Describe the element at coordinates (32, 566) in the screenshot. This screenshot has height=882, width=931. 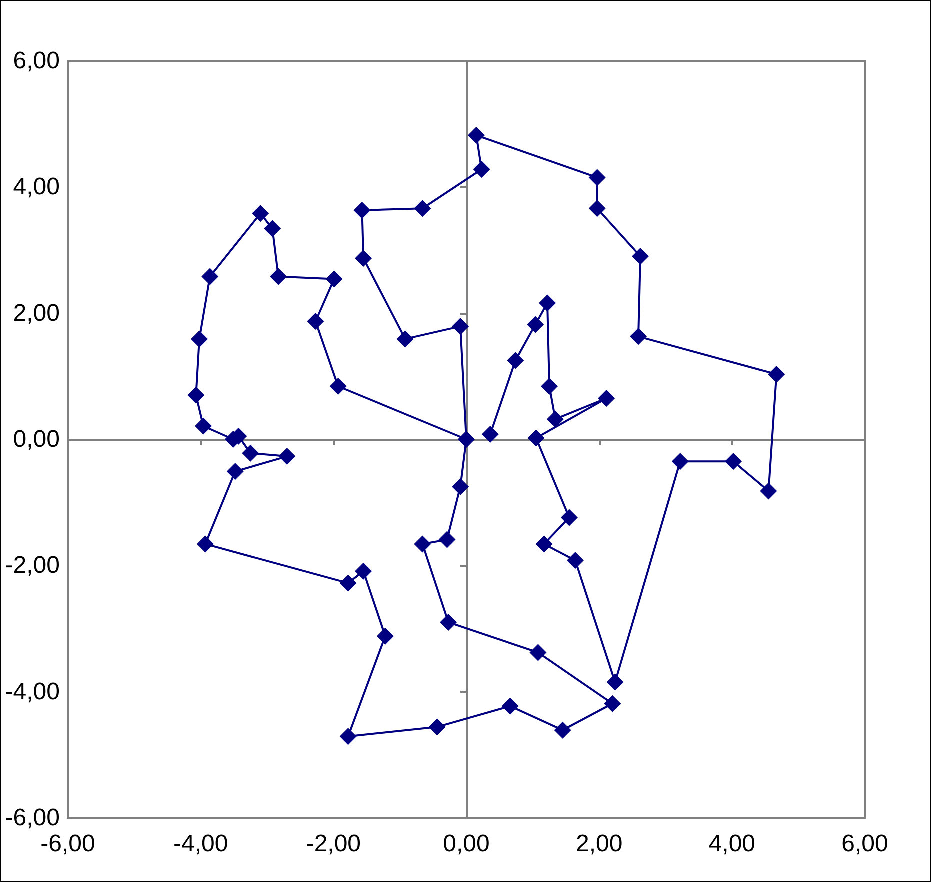
I see `y-tick-label: -2,00` at that location.